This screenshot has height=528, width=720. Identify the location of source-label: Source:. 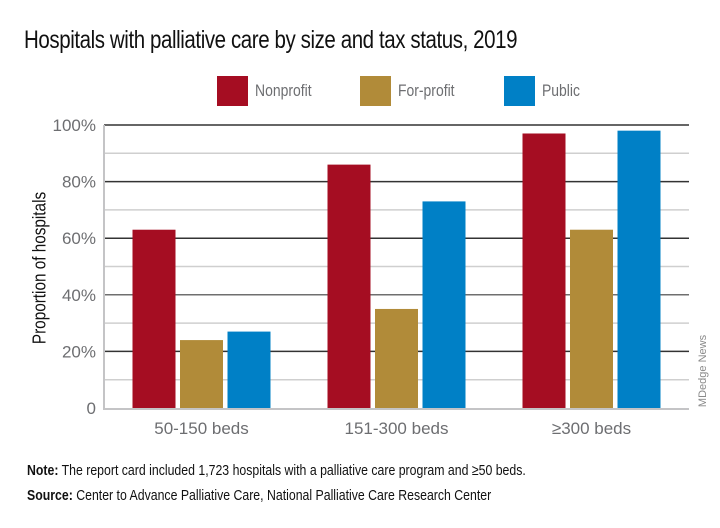
(50, 495).